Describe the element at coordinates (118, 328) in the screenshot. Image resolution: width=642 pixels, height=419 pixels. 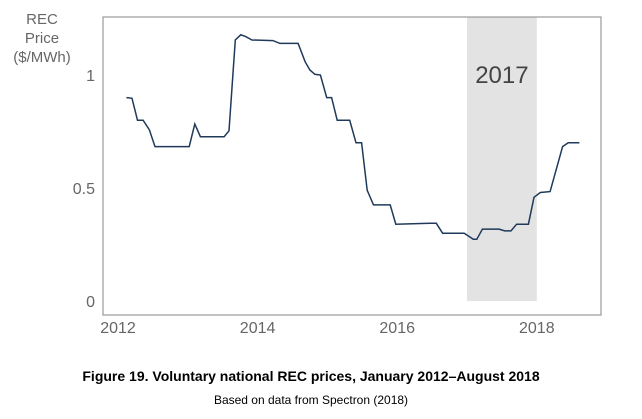
I see `x-tick-label: 2012` at that location.